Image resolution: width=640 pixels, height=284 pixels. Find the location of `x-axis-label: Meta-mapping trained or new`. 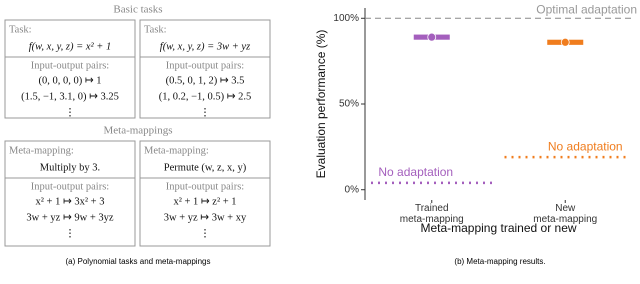

x-axis-label: Meta-mapping trained or new is located at coordinates (498, 228).